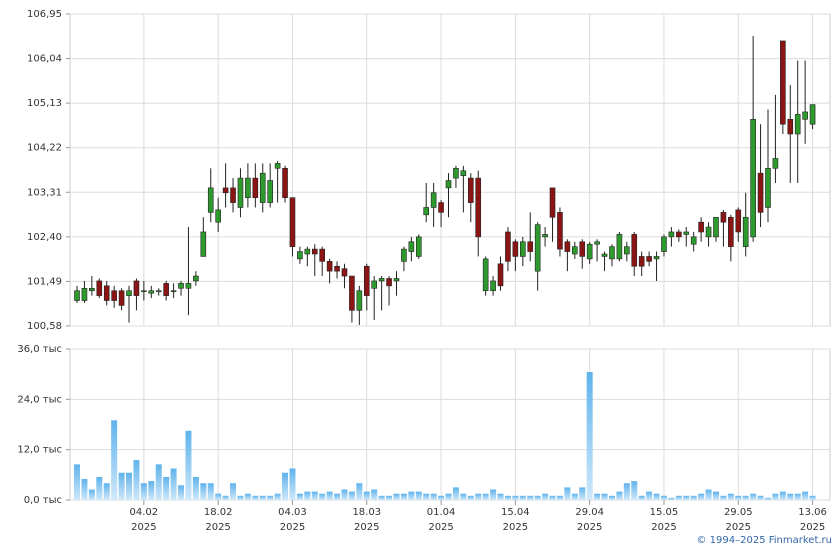 The width and height of the screenshot is (840, 550). Describe the element at coordinates (44, 103) in the screenshot. I see `y-tick-label: 105,13` at that location.